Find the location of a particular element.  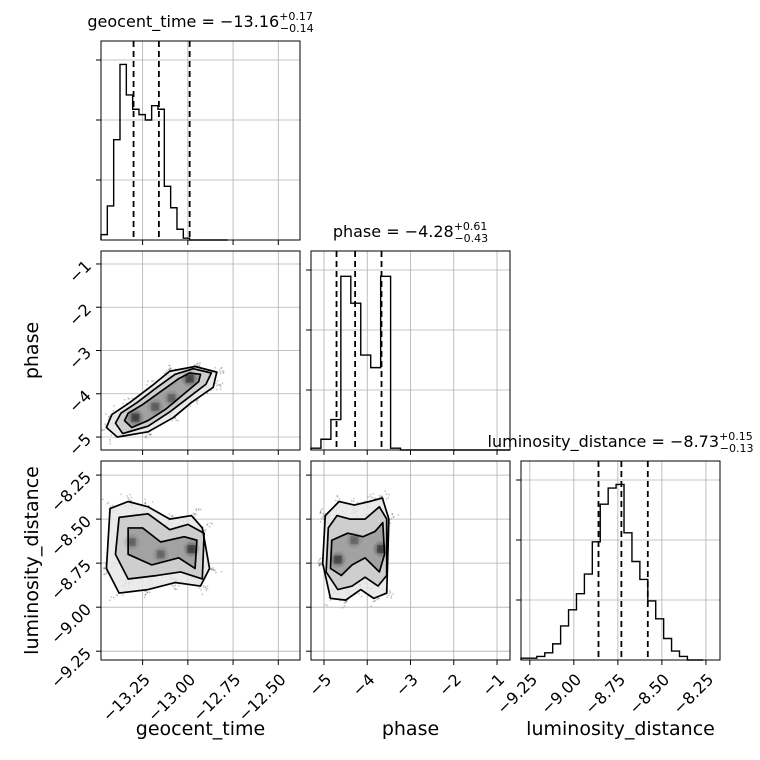

y-tick-label: −9.25 is located at coordinates (71, 668).